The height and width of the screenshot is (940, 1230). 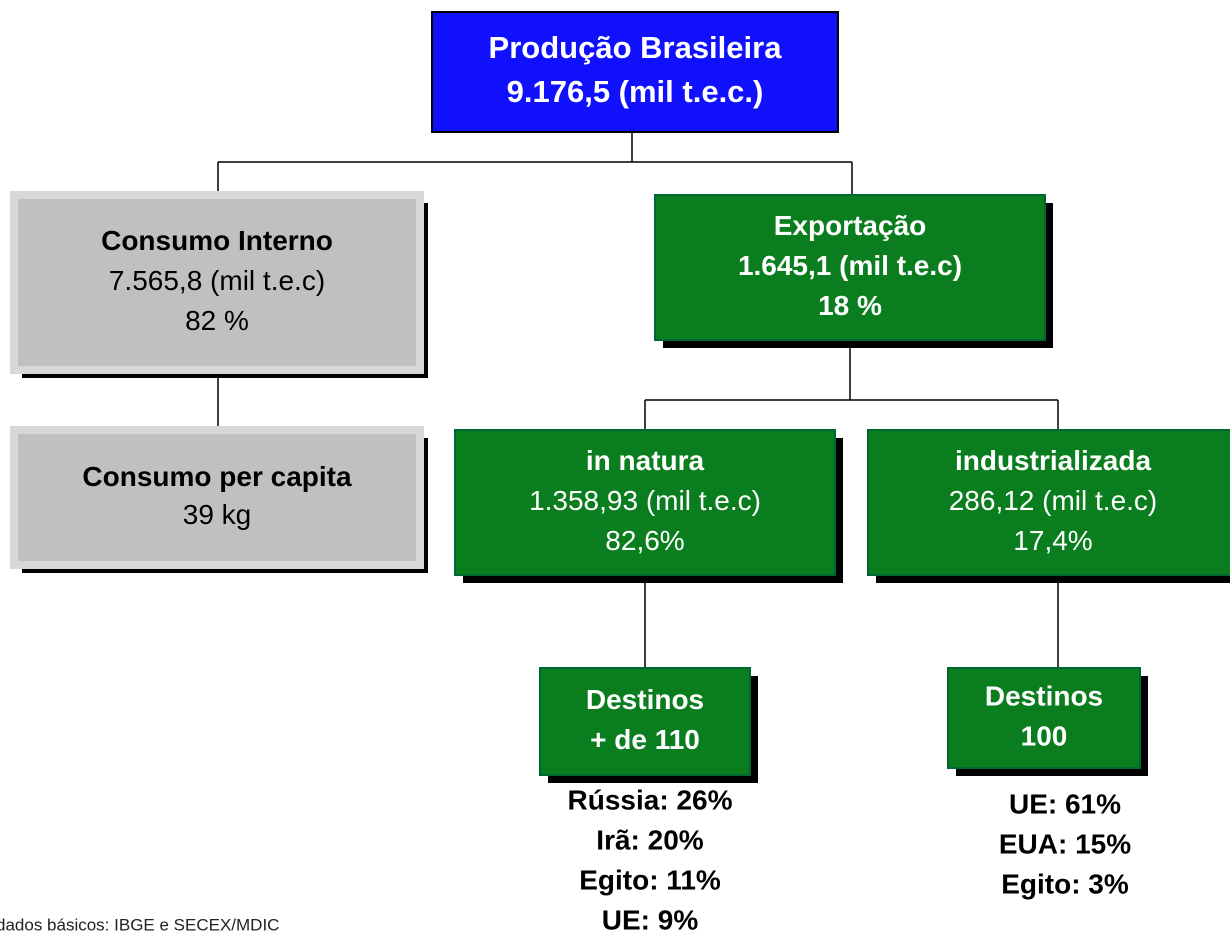 What do you see at coordinates (636, 47) in the screenshot?
I see `node-label: Produção Brasileira` at bounding box center [636, 47].